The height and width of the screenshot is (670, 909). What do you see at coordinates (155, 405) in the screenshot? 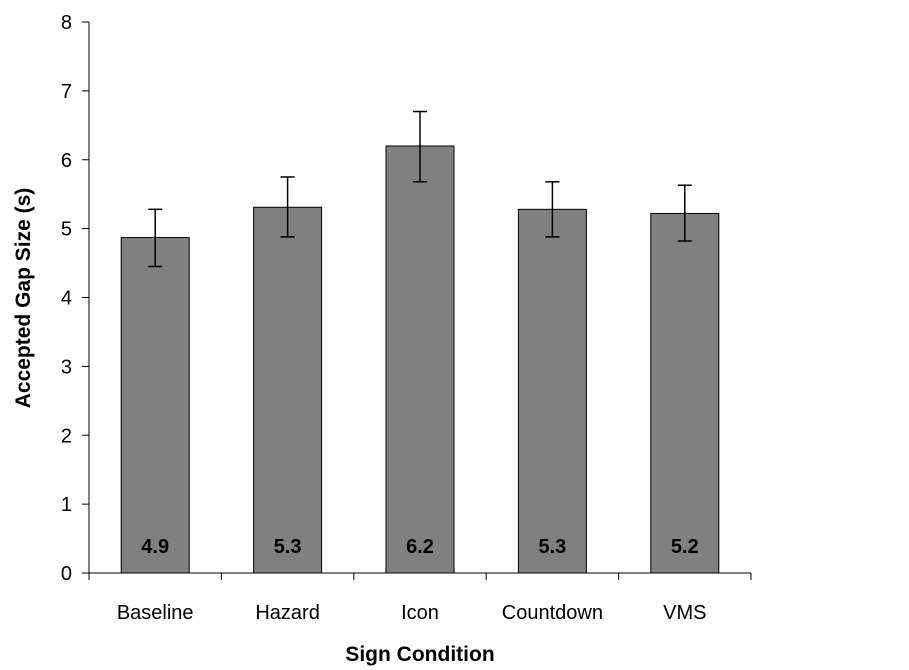
I see `bar-baseline` at bounding box center [155, 405].